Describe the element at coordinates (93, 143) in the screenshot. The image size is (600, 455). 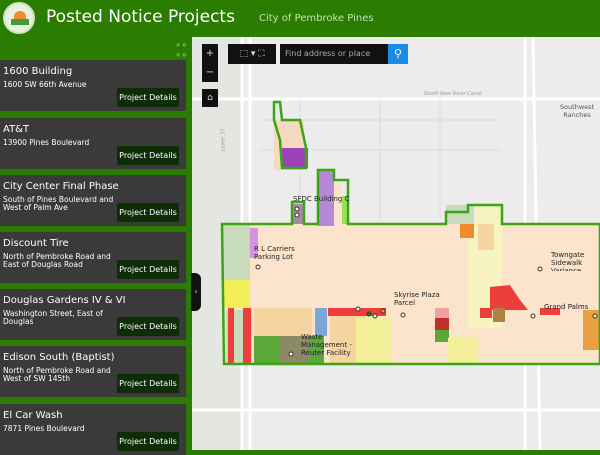
I see `list-item: AT&T 13900 Pines Boulevard Project Details` at that location.